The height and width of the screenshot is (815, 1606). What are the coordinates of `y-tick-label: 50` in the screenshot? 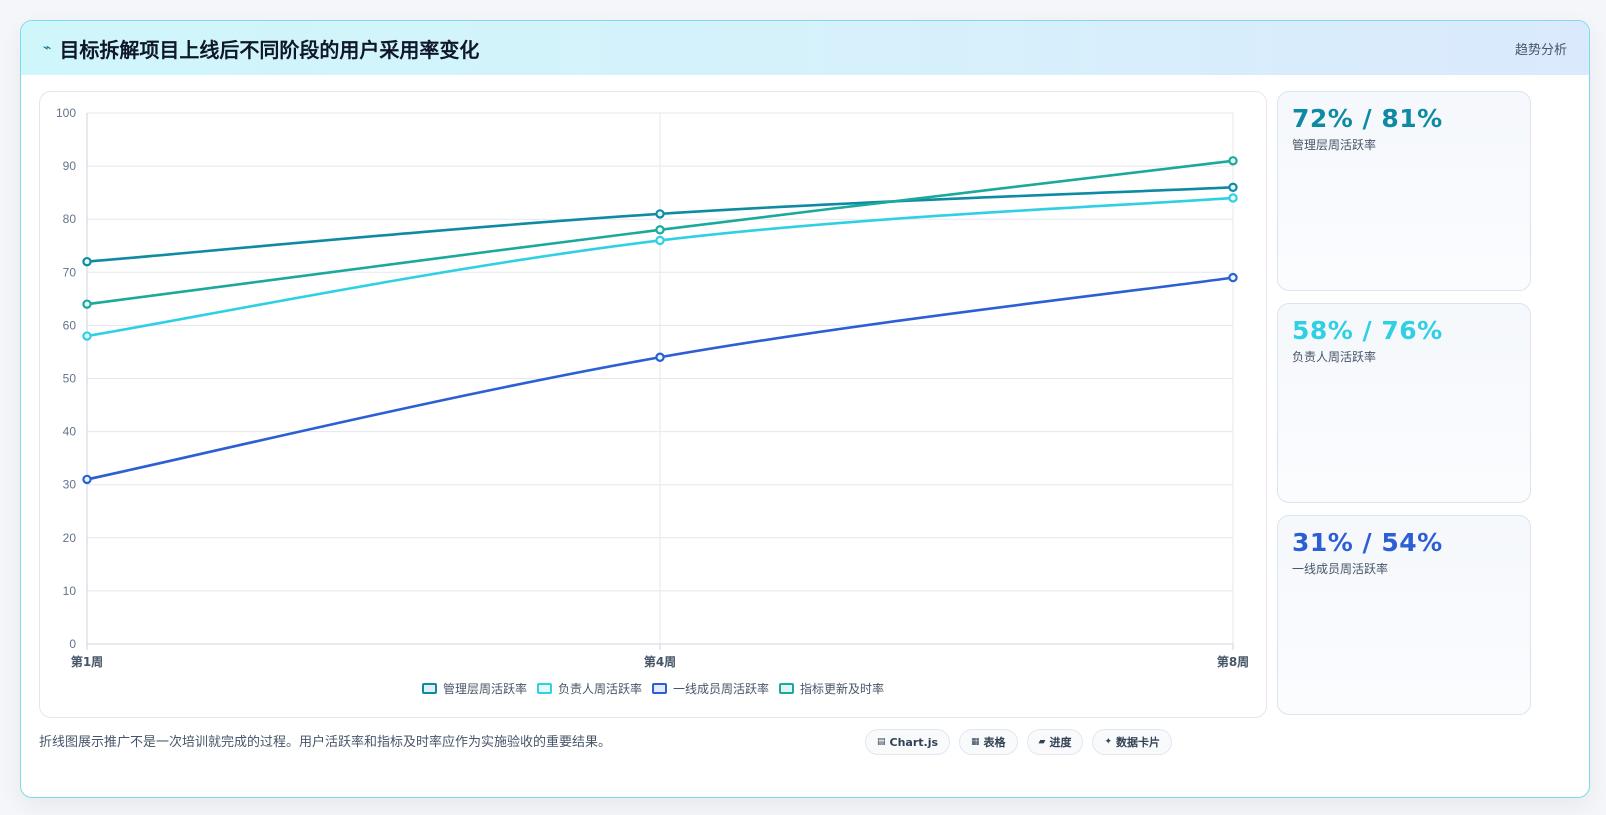 It's located at (70, 379).